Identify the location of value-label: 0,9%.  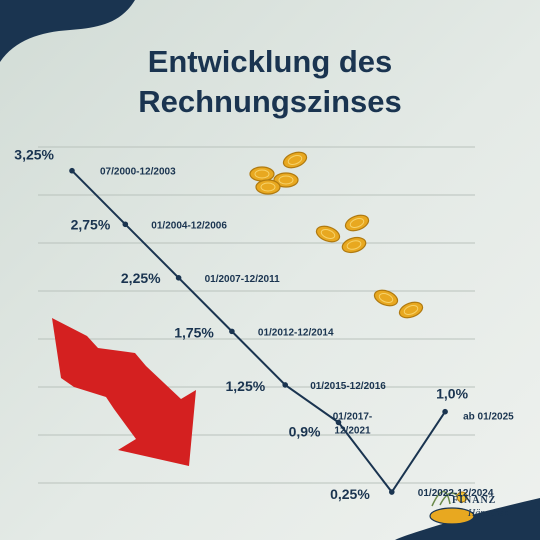
(305, 431).